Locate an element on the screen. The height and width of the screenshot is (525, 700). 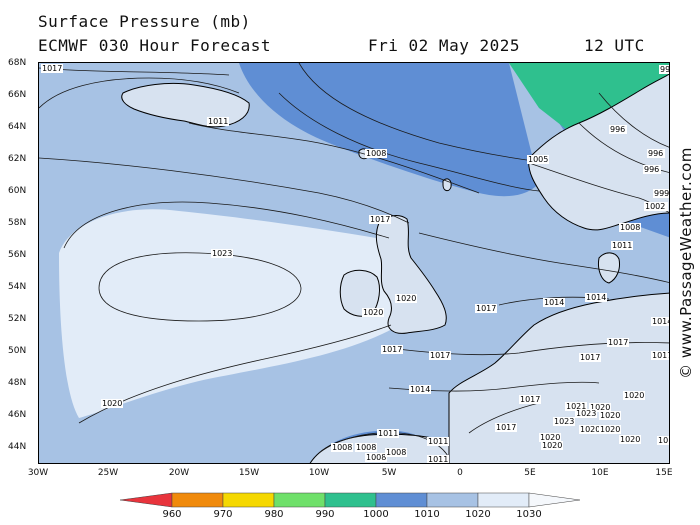
lon-label: 10E is located at coordinates (600, 473).